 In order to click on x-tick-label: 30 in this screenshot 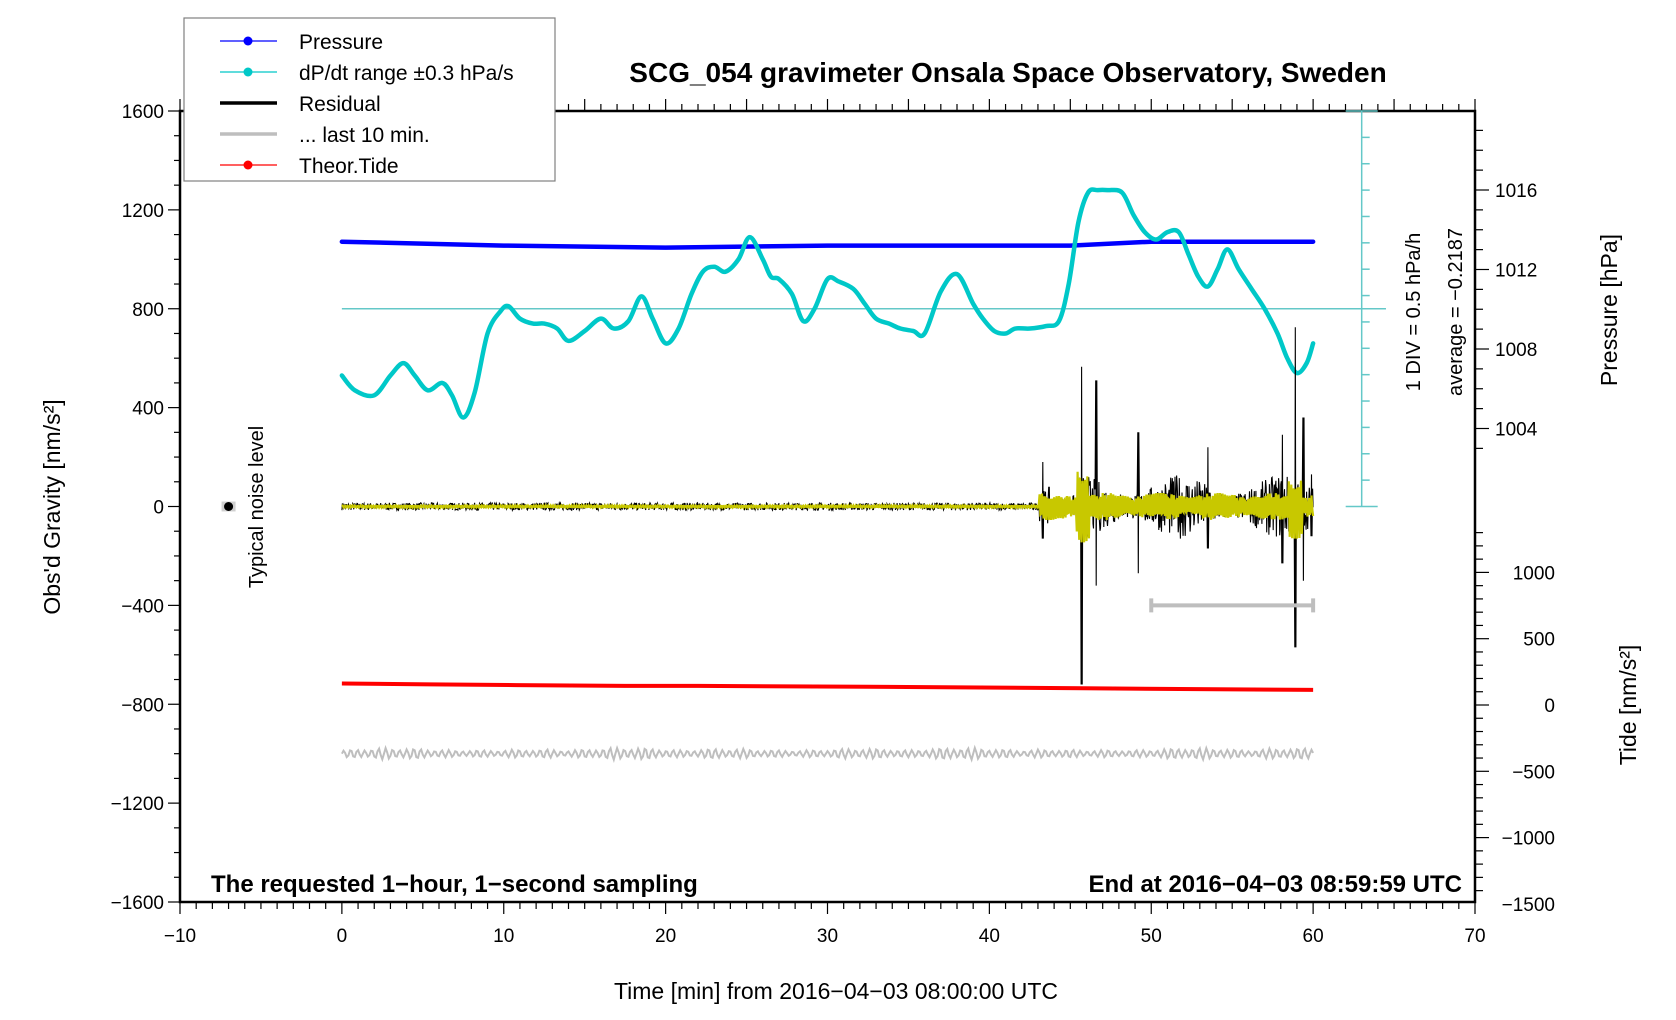, I will do `click(827, 936)`.